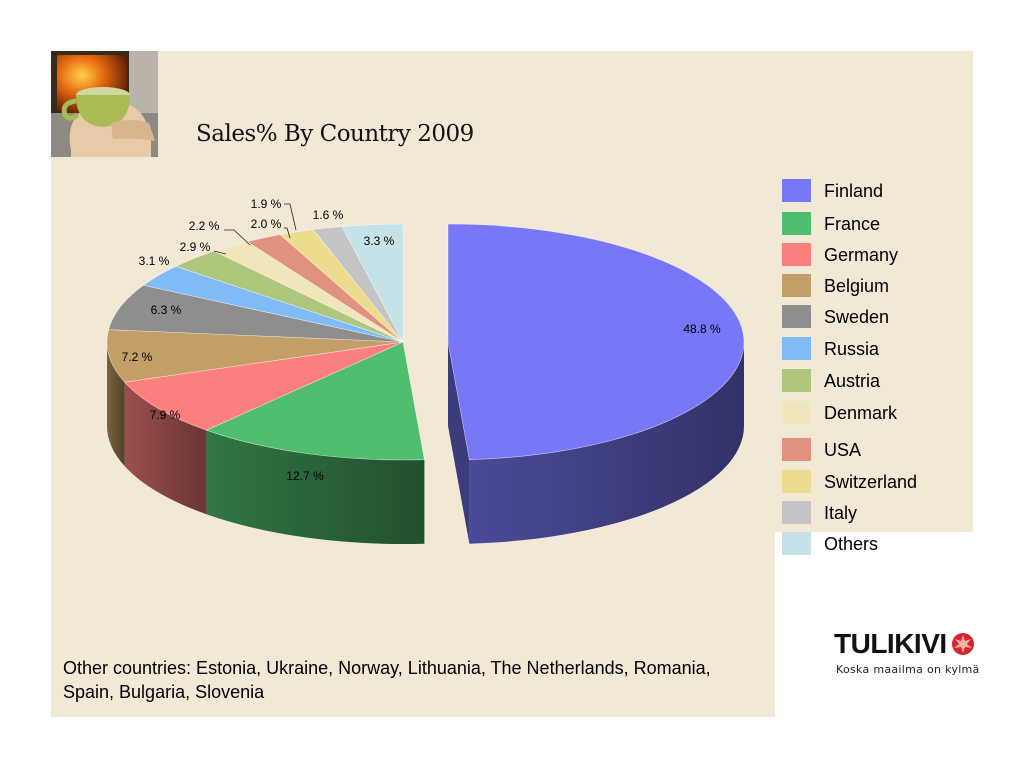  I want to click on chart-title: Sales% By Country 2009, so click(335, 134).